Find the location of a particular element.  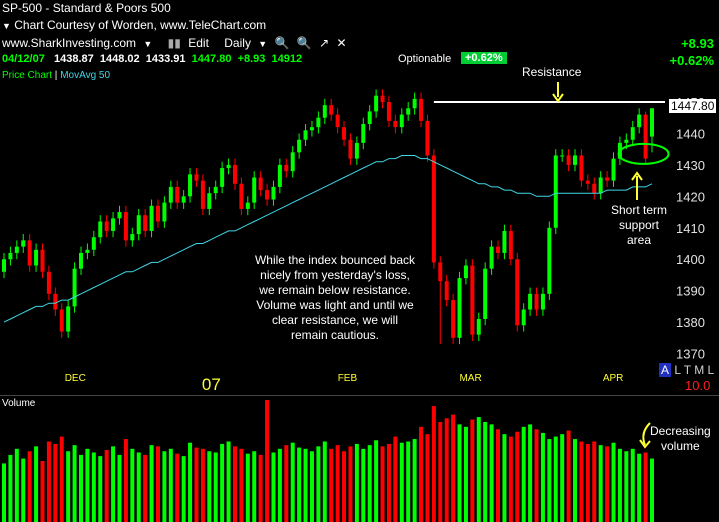

support-note-line1: Short term is located at coordinates (639, 210).